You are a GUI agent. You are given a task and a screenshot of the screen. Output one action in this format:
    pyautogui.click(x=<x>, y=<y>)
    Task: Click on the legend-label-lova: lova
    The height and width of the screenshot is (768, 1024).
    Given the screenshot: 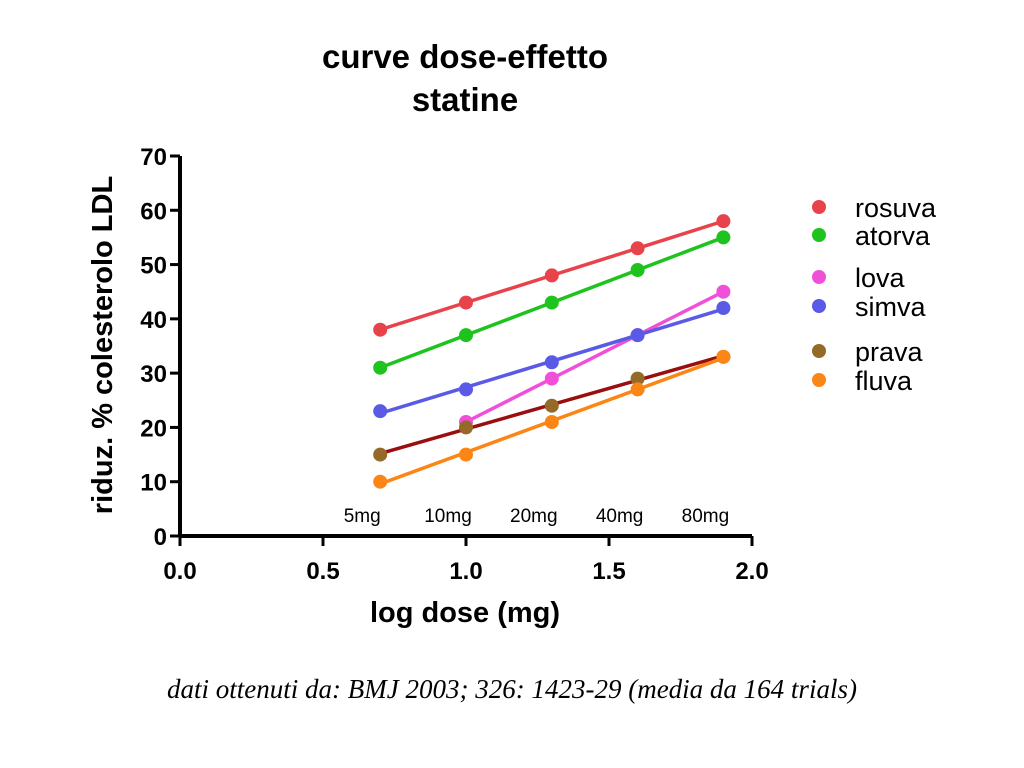 What is the action you would take?
    pyautogui.click(x=880, y=278)
    